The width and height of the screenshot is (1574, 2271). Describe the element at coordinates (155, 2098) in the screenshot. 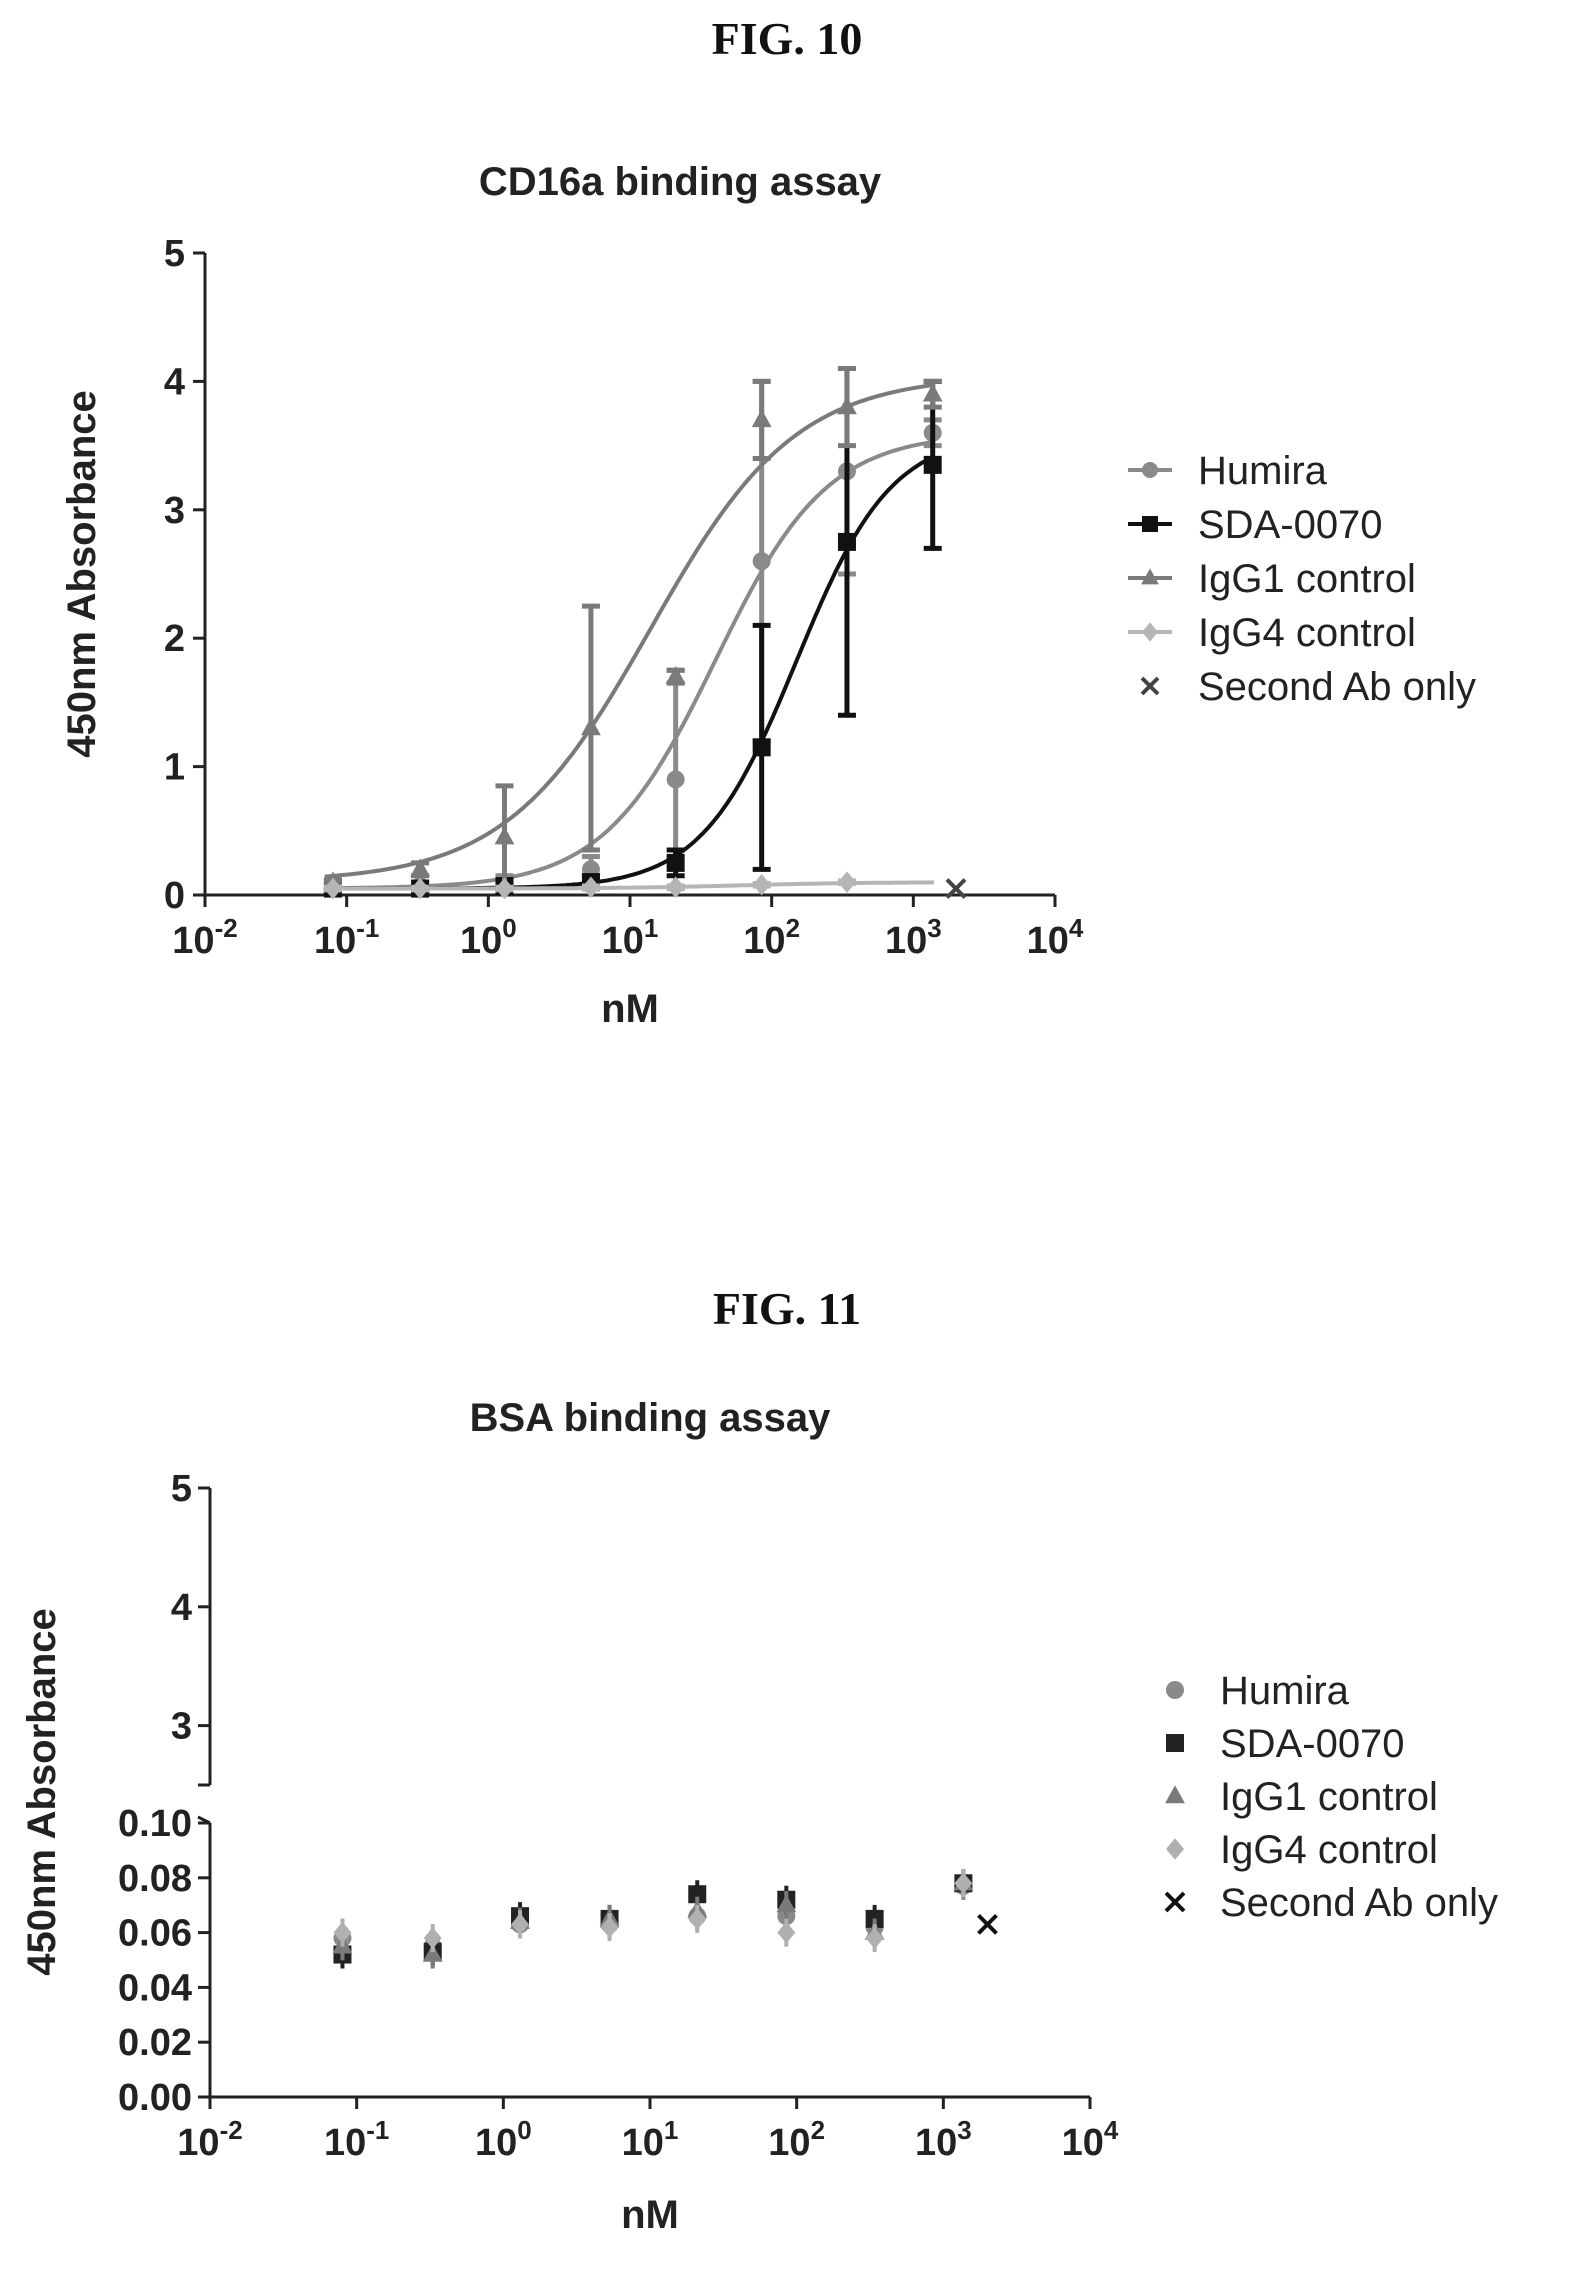

I see `chart2-y-tick-label-lower-0: 0.00` at that location.